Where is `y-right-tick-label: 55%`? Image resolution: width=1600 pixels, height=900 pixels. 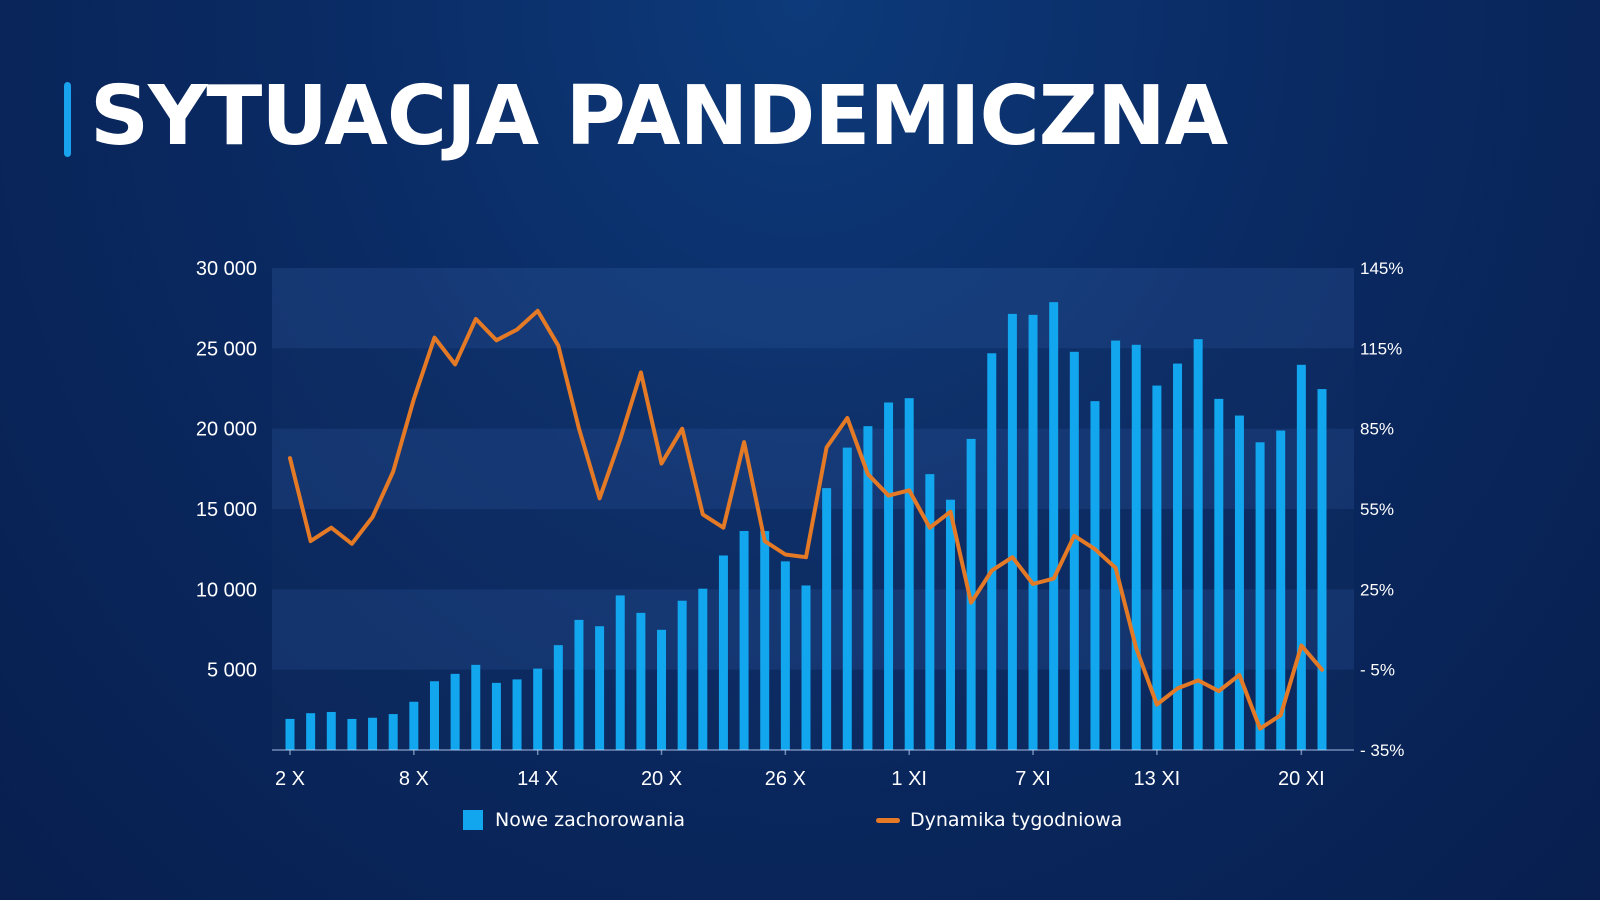 y-right-tick-label: 55% is located at coordinates (1377, 509).